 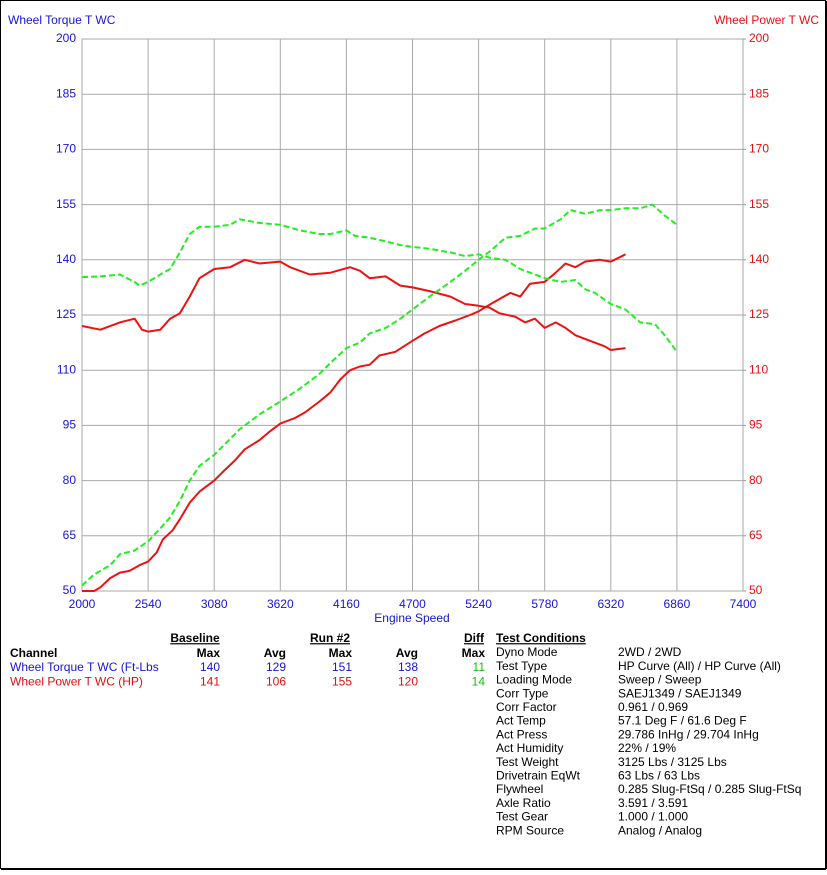 I want to click on table-cell: Wheel Power T WC (HP), so click(x=76, y=682).